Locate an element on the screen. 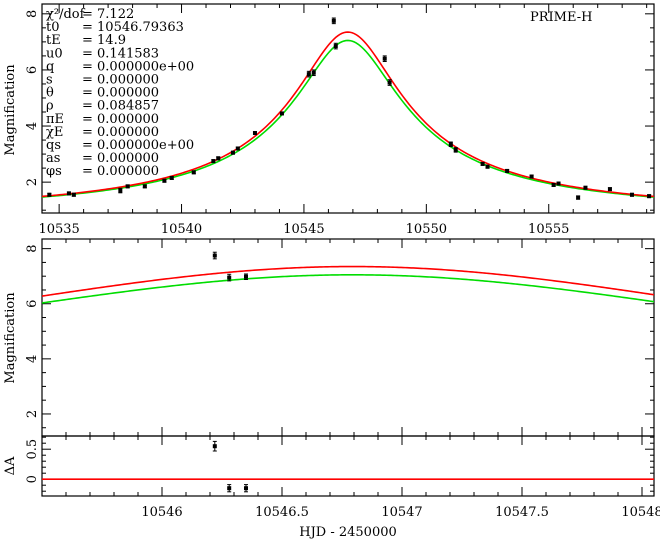 The width and height of the screenshot is (660, 542). x-tick-label: 10546 is located at coordinates (161, 512).